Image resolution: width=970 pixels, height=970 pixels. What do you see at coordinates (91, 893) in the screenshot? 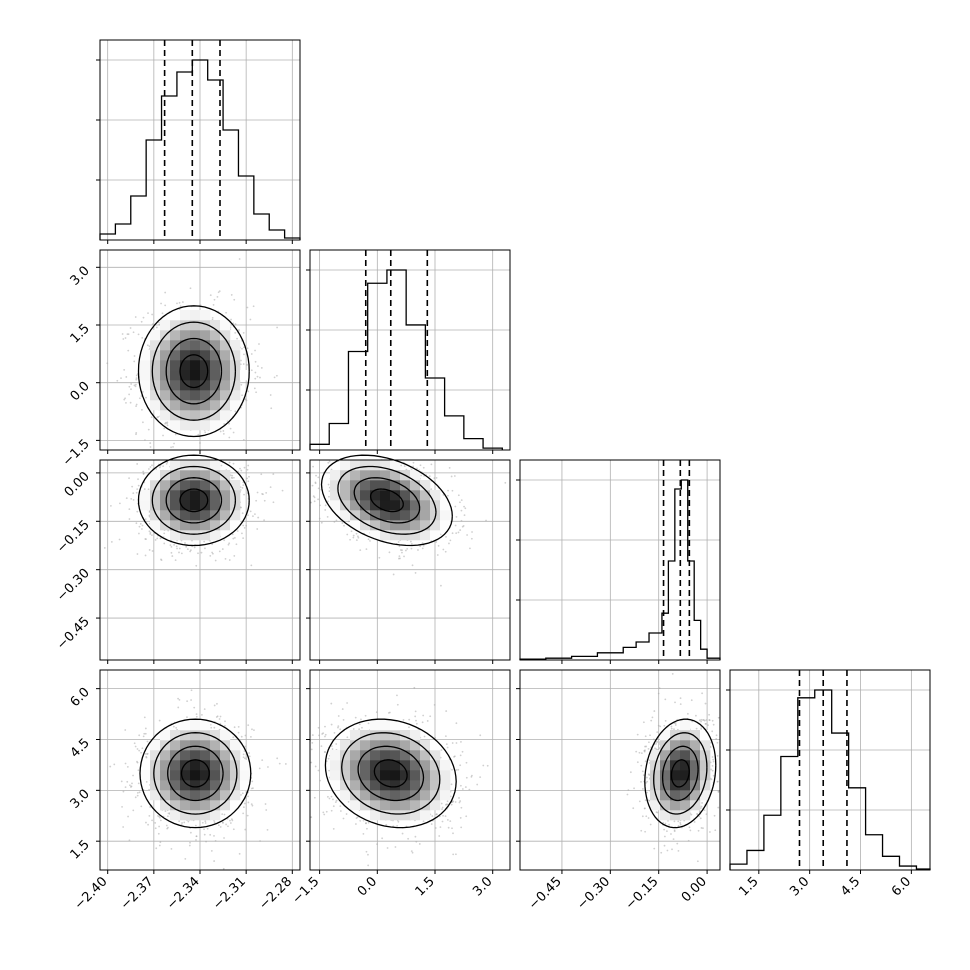
I see `x-tick-label: −2.40` at bounding box center [91, 893].